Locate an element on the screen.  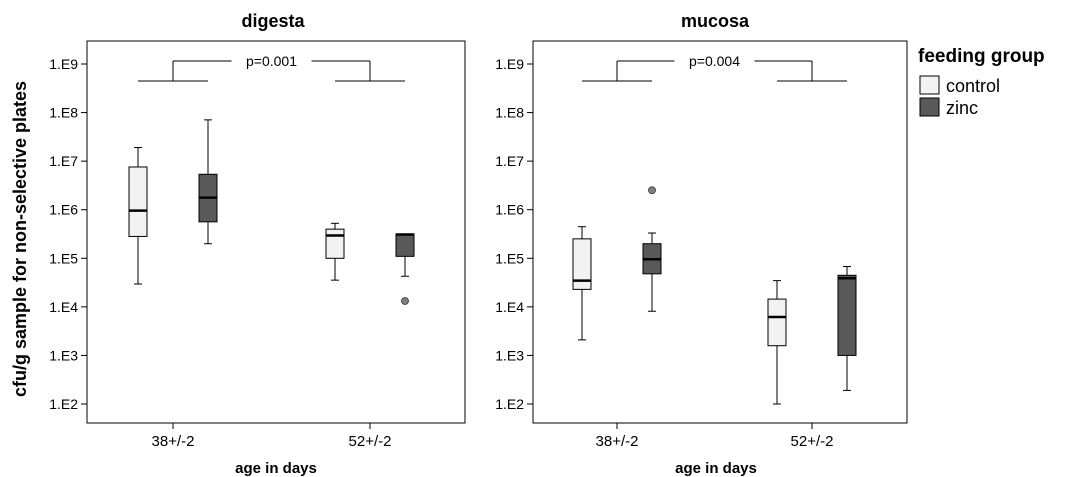
legend-swatch-zinc is located at coordinates (929, 107).